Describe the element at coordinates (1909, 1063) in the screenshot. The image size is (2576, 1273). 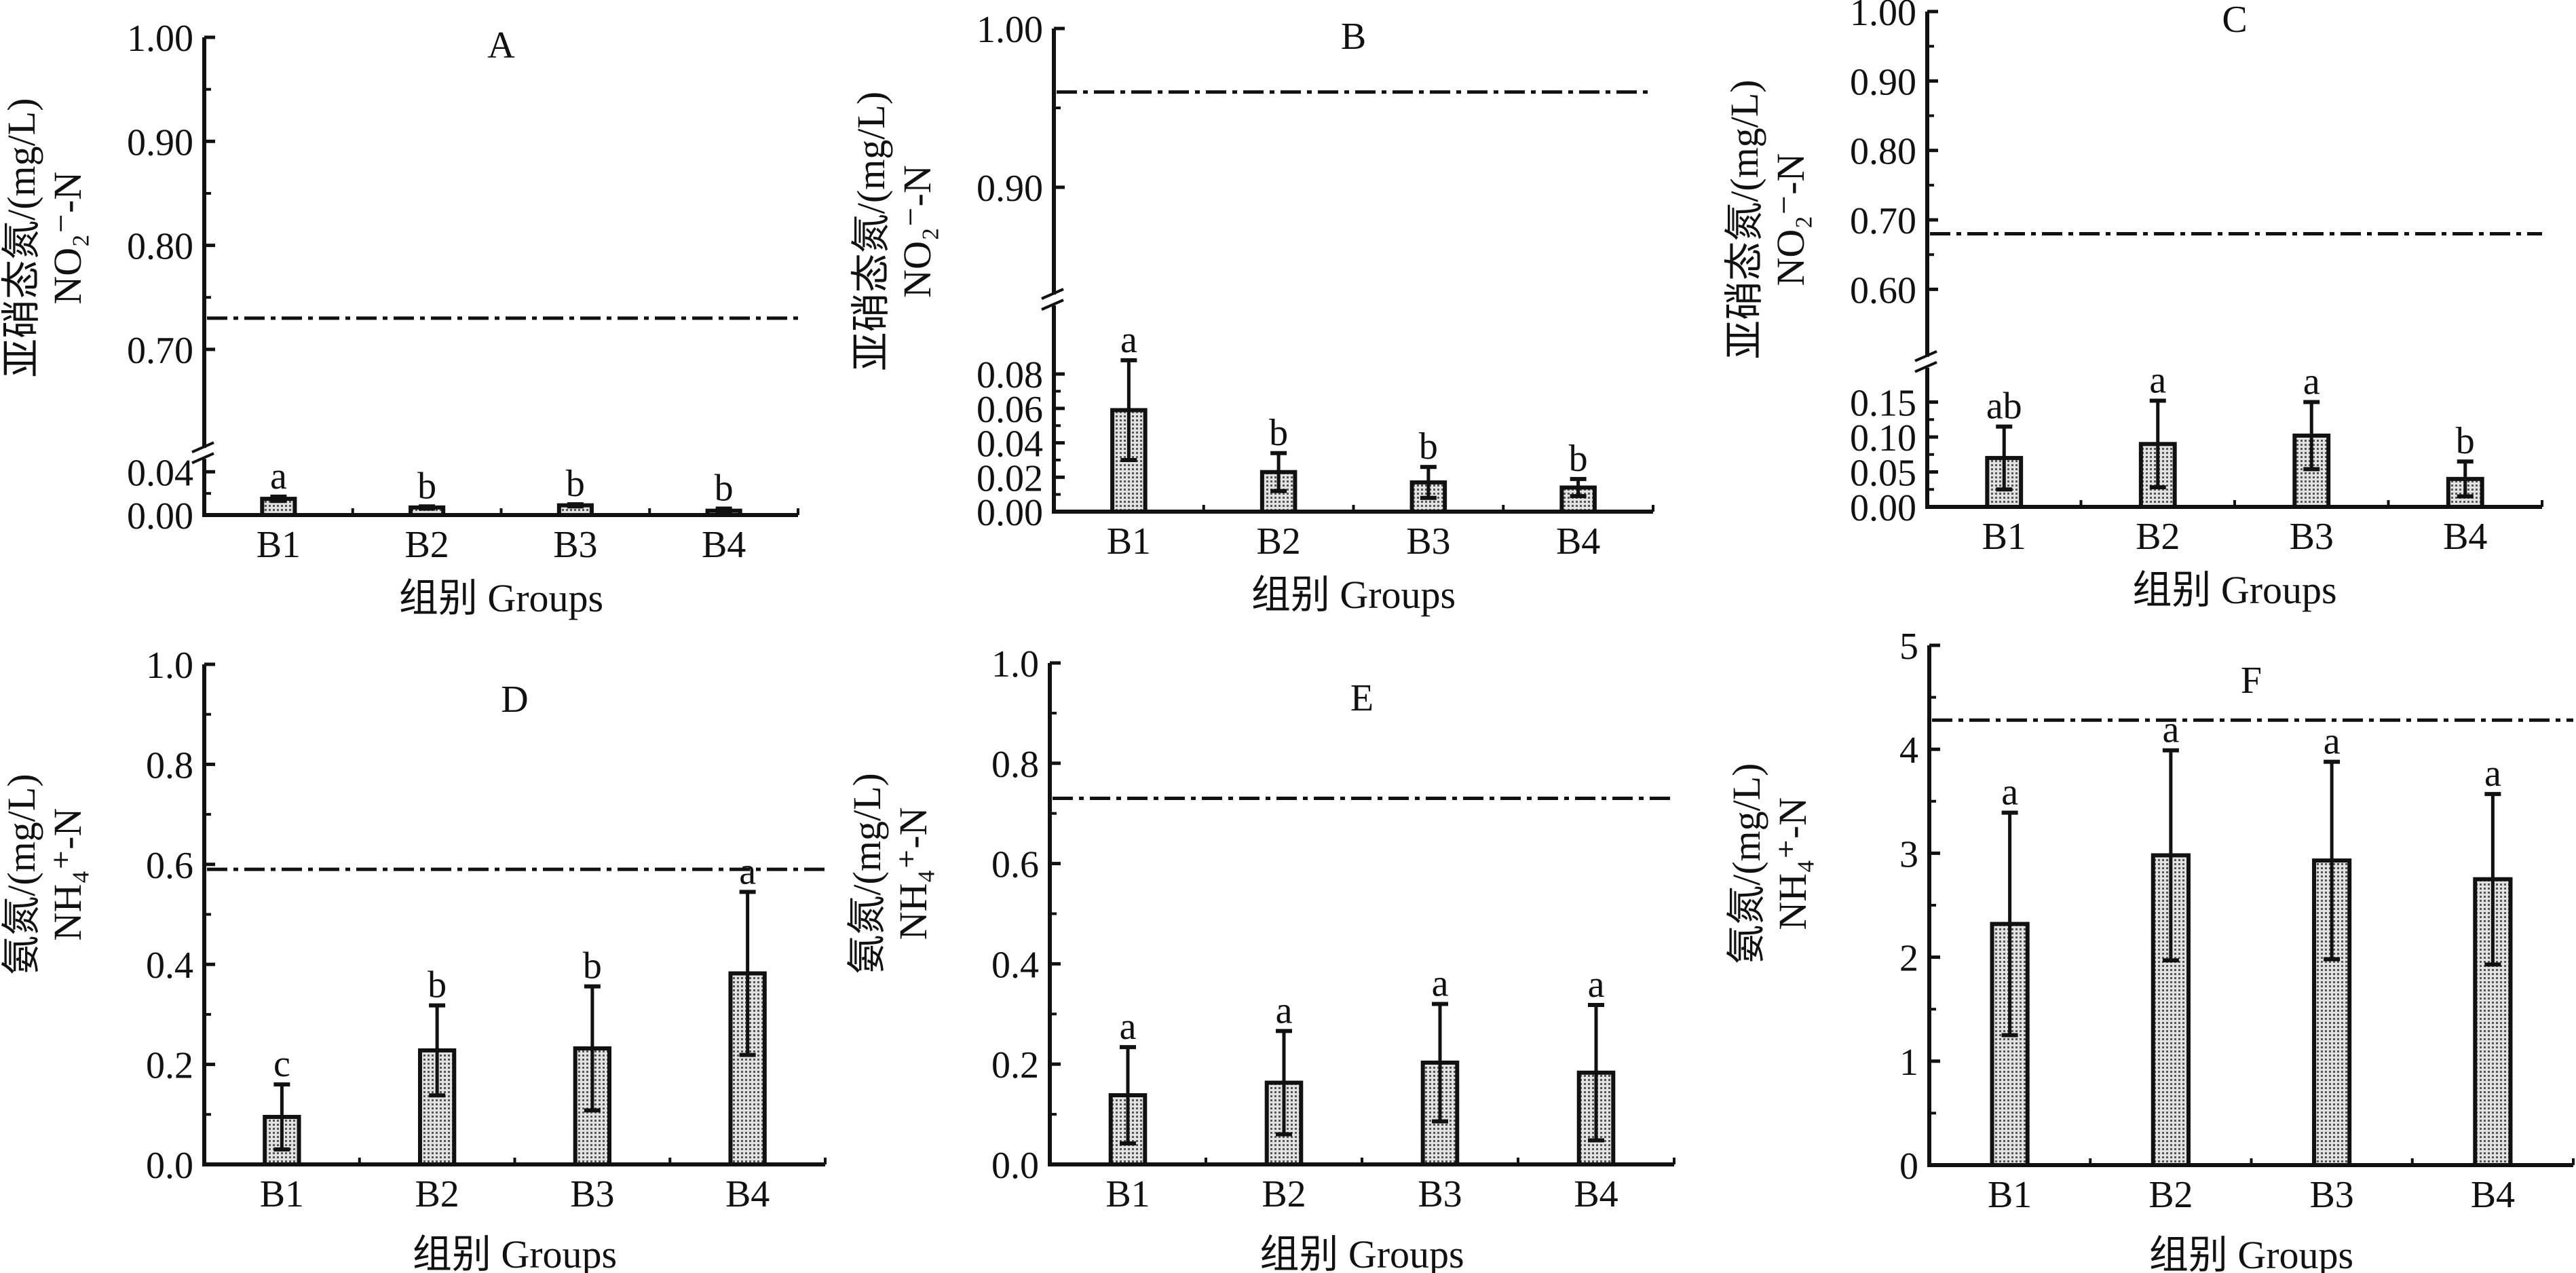
I see `y-tick-label: 1` at that location.